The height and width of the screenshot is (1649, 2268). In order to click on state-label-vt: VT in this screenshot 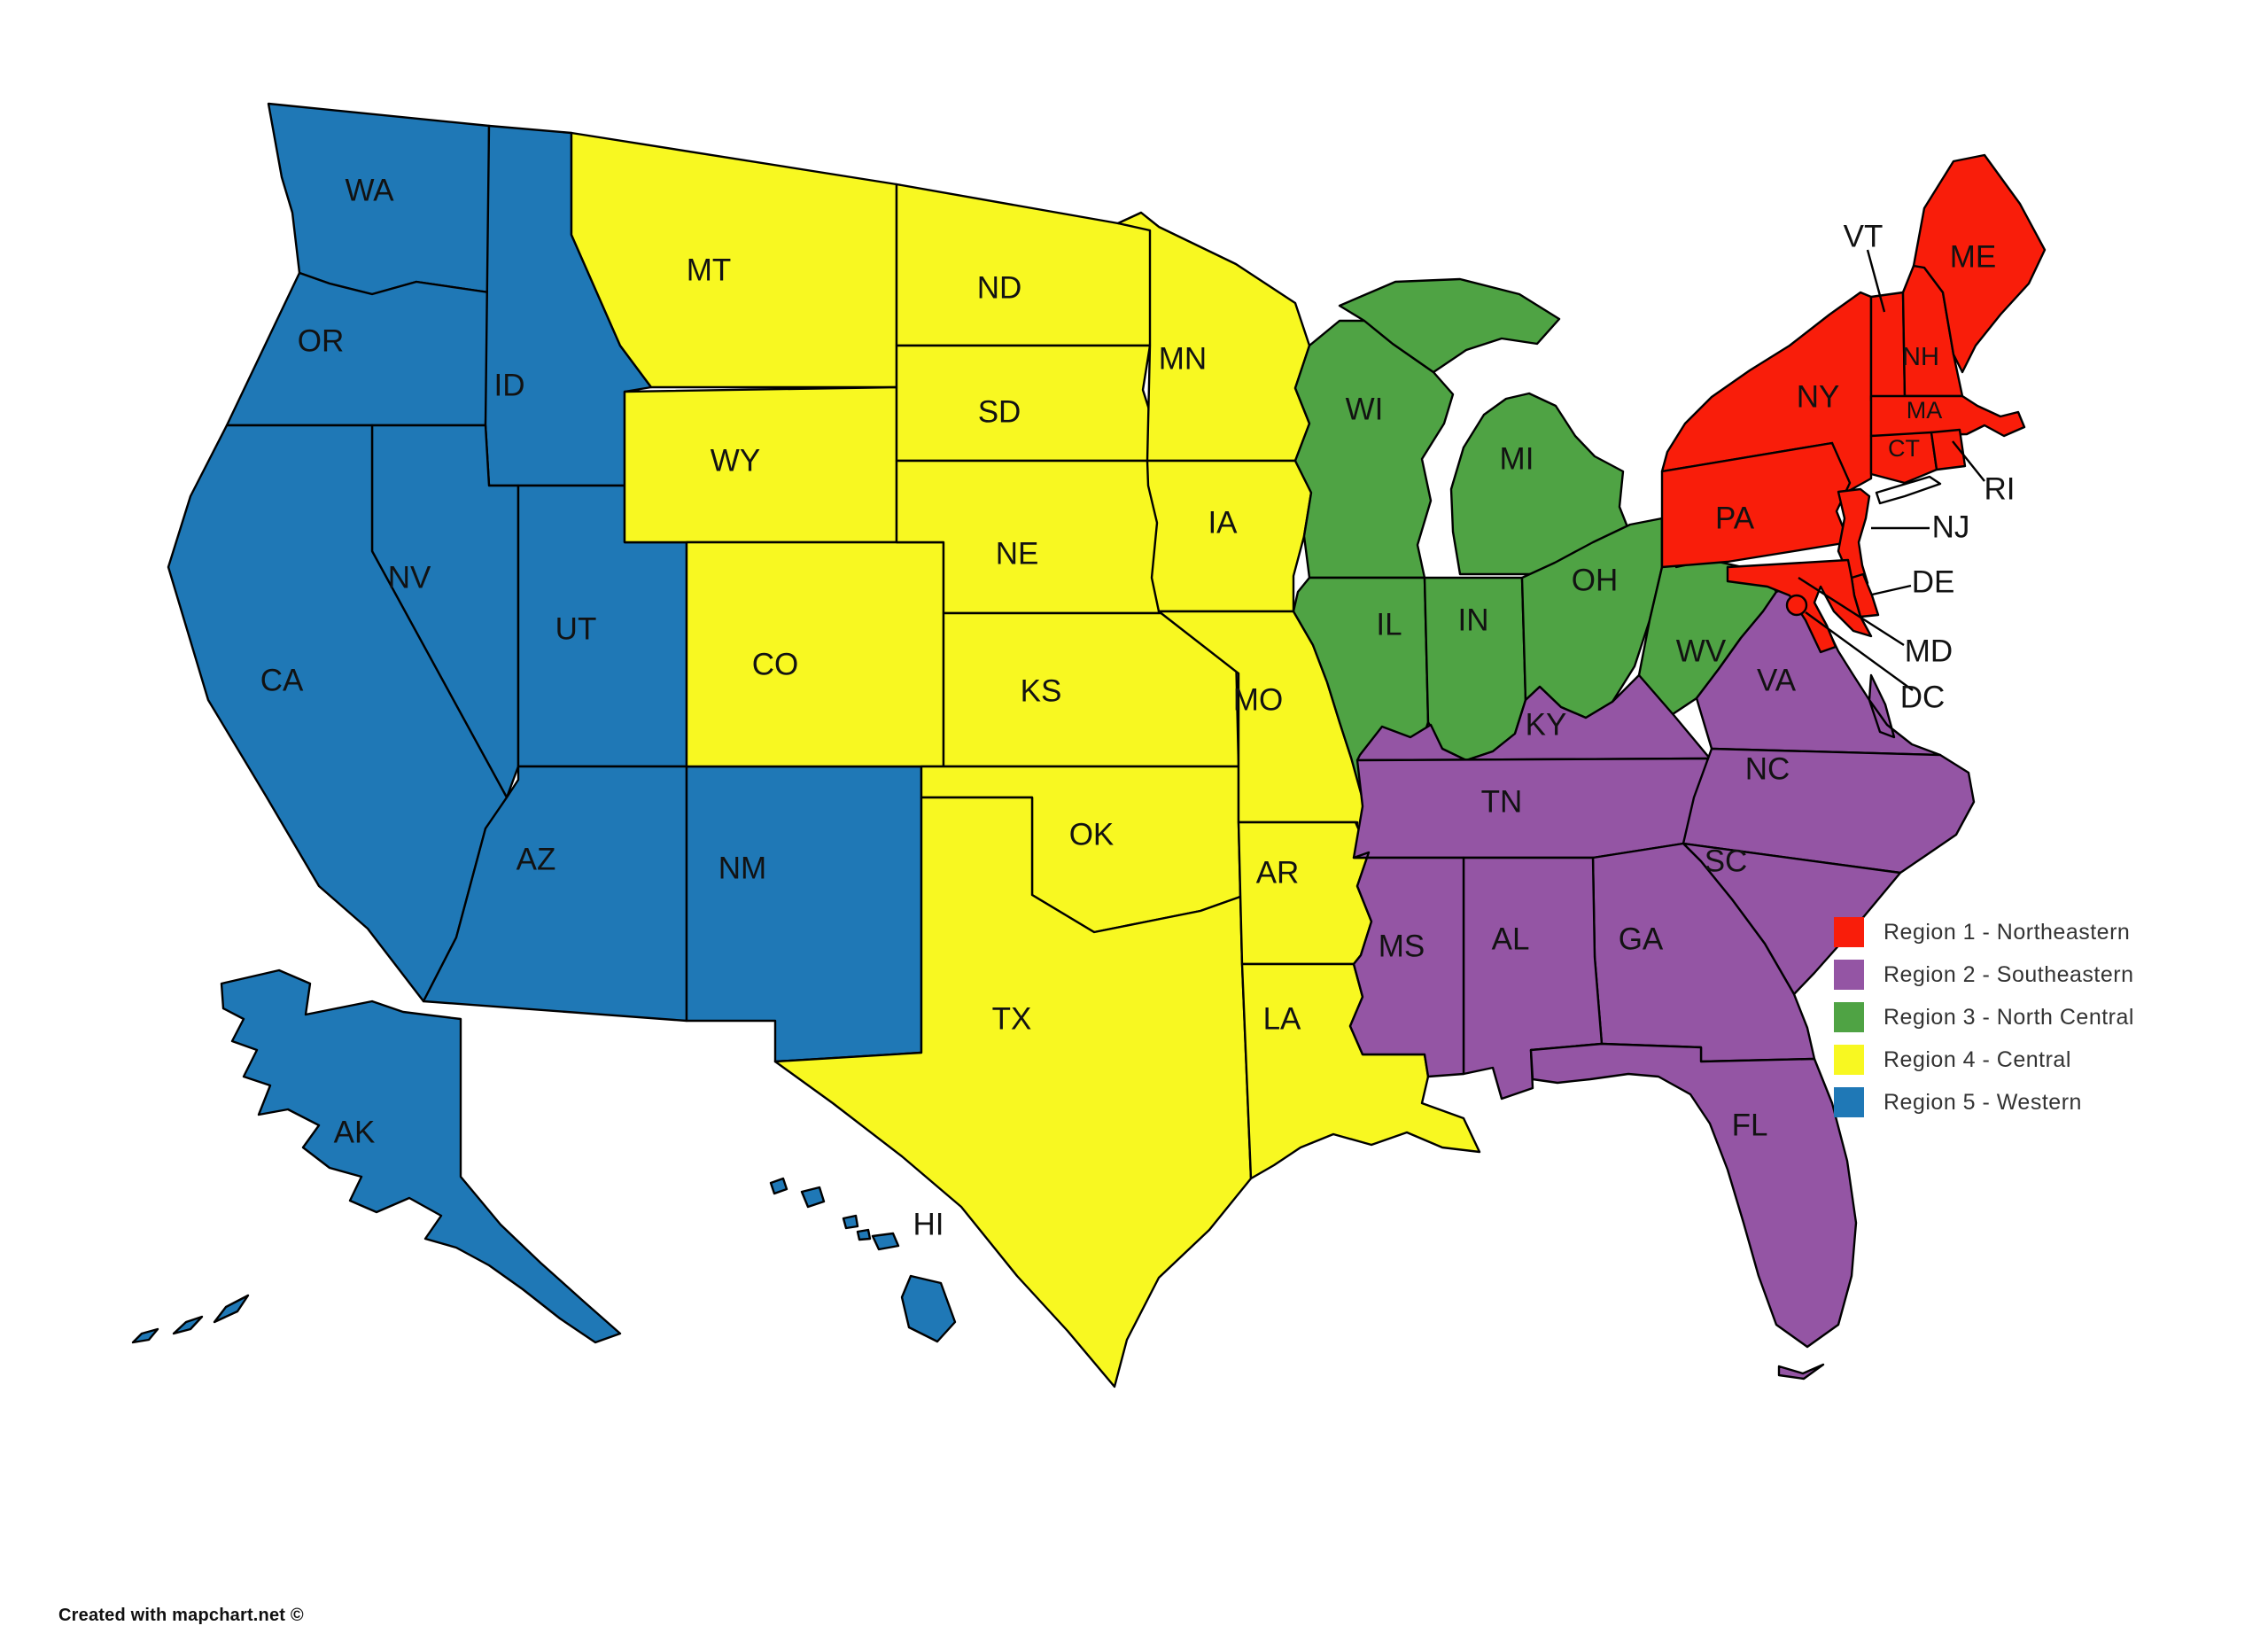, I will do `click(1864, 237)`.